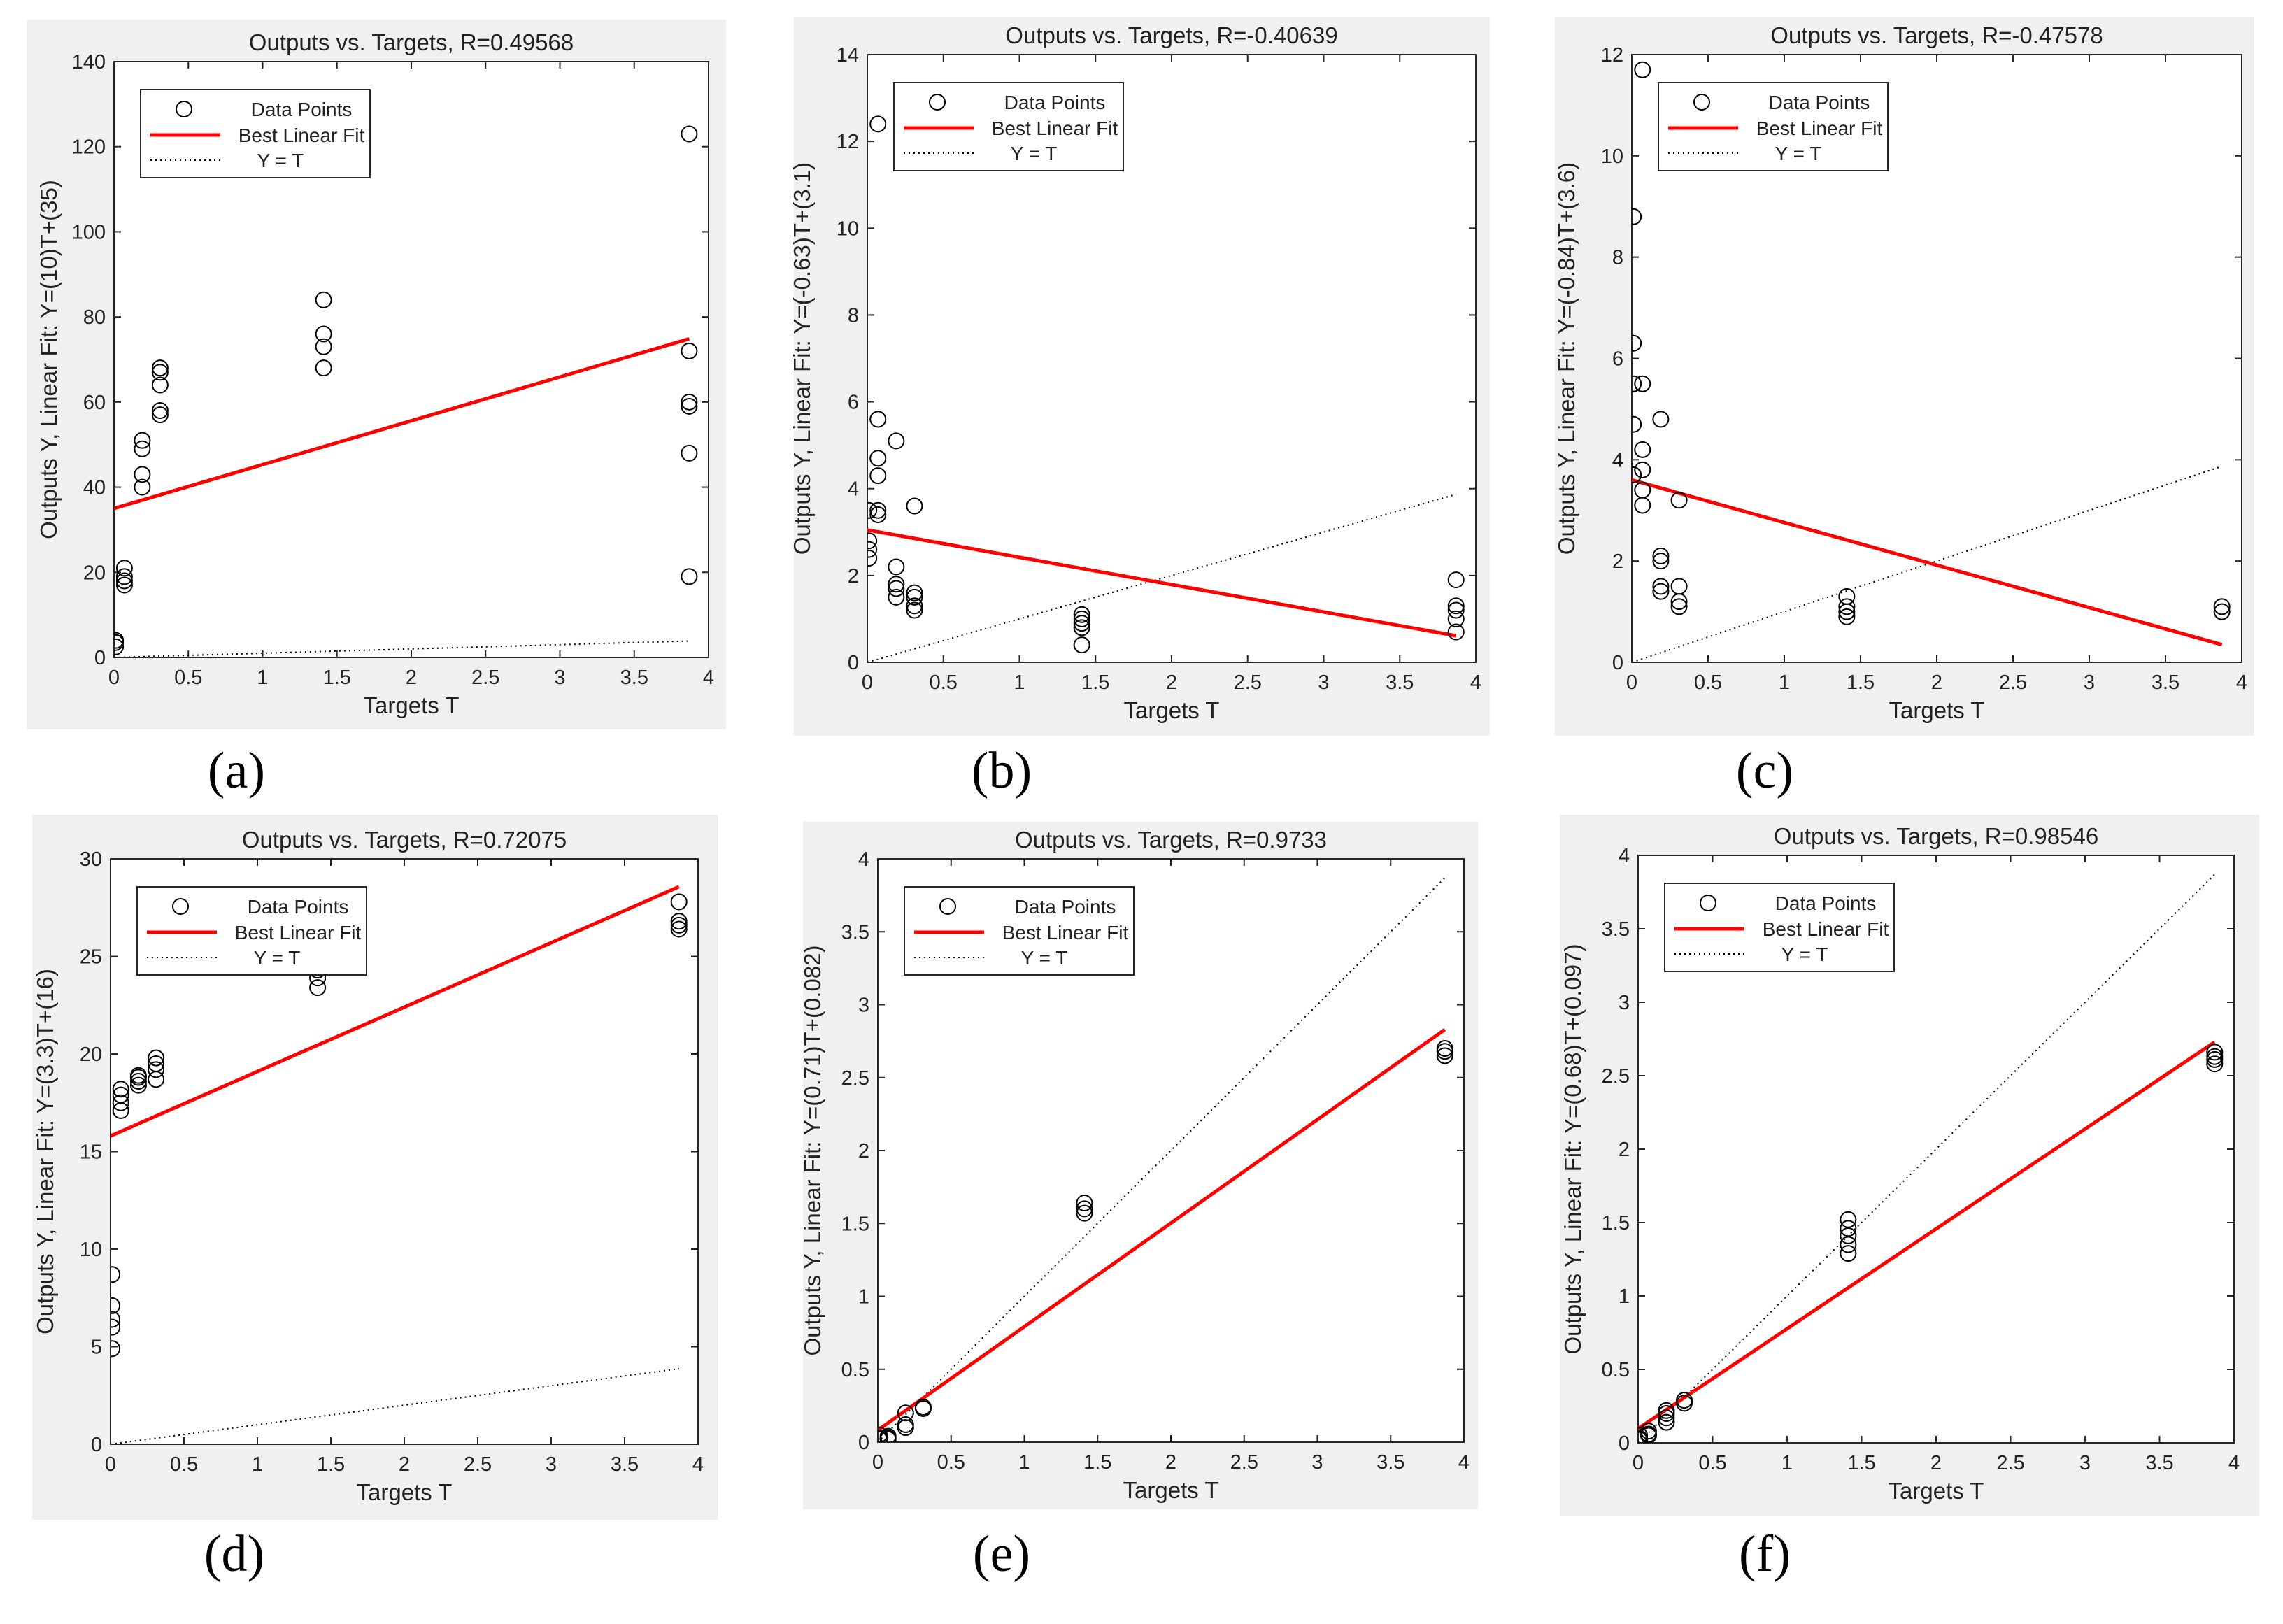 The width and height of the screenshot is (2283, 1624). I want to click on y-tick-label: 3.5, so click(1616, 929).